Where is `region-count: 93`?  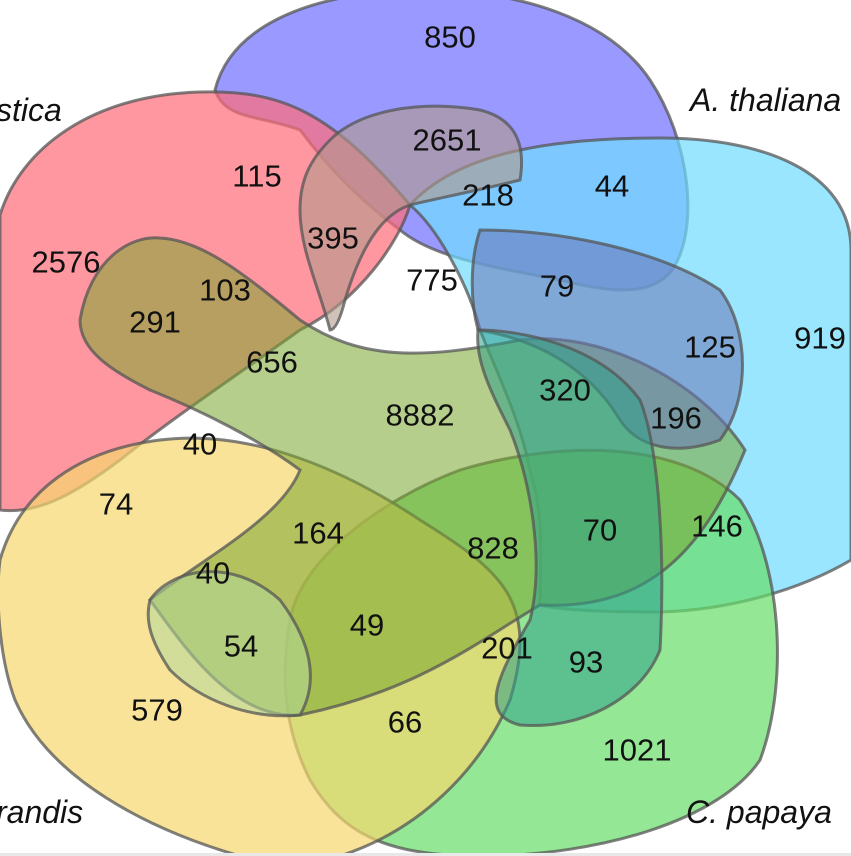 region-count: 93 is located at coordinates (586, 662).